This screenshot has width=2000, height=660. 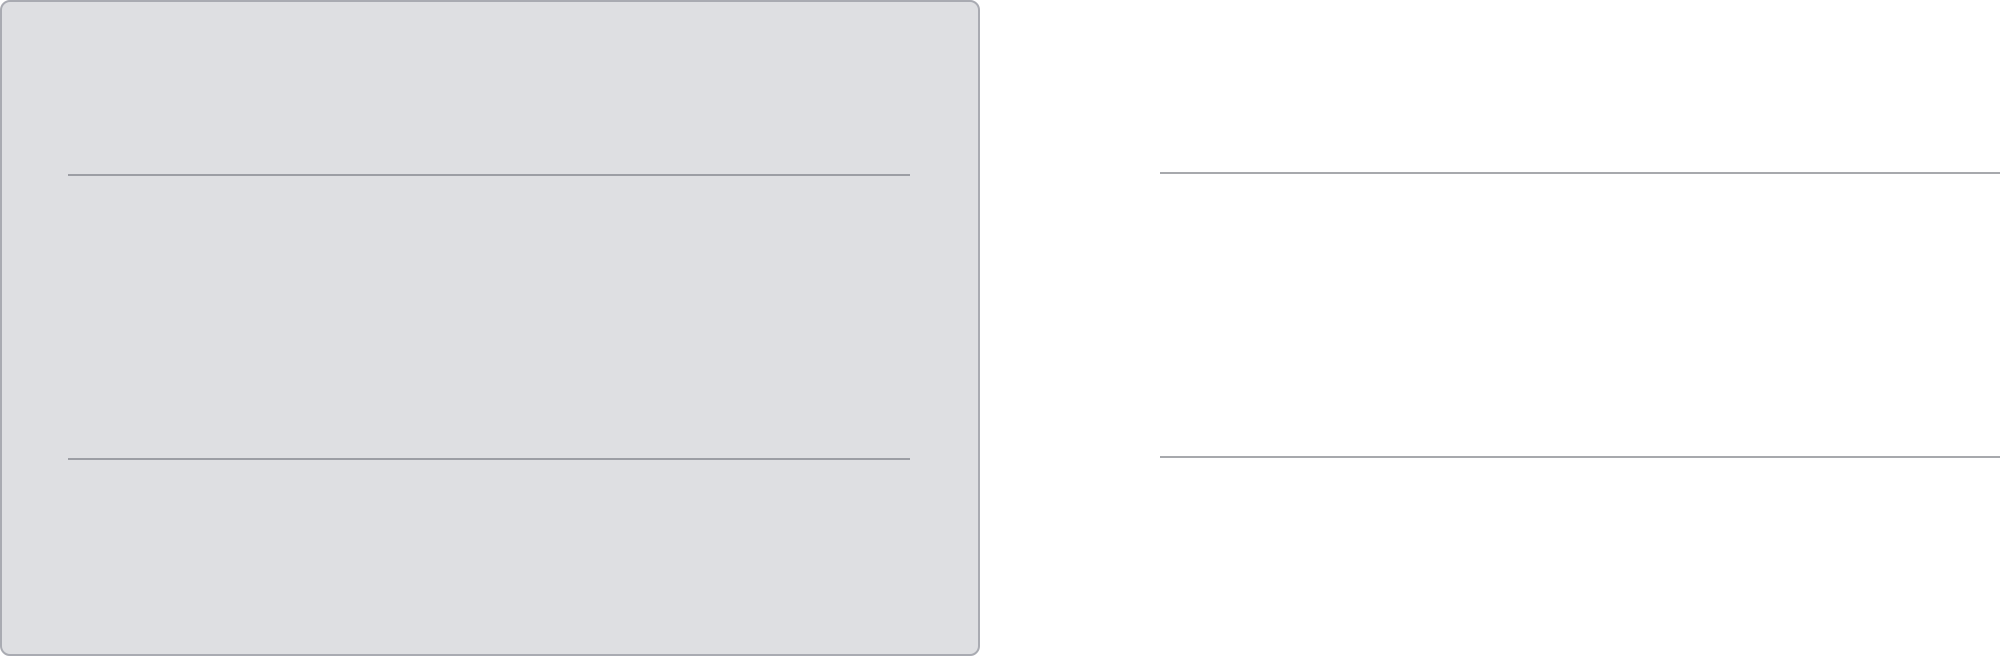 What do you see at coordinates (1580, 457) in the screenshot?
I see `right-divider-bottom` at bounding box center [1580, 457].